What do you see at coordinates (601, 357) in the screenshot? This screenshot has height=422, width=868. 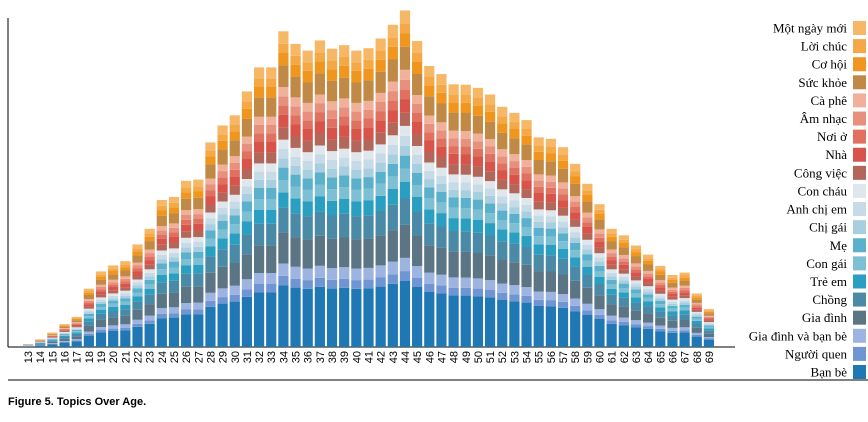 I see `x-tick-label: 60` at bounding box center [601, 357].